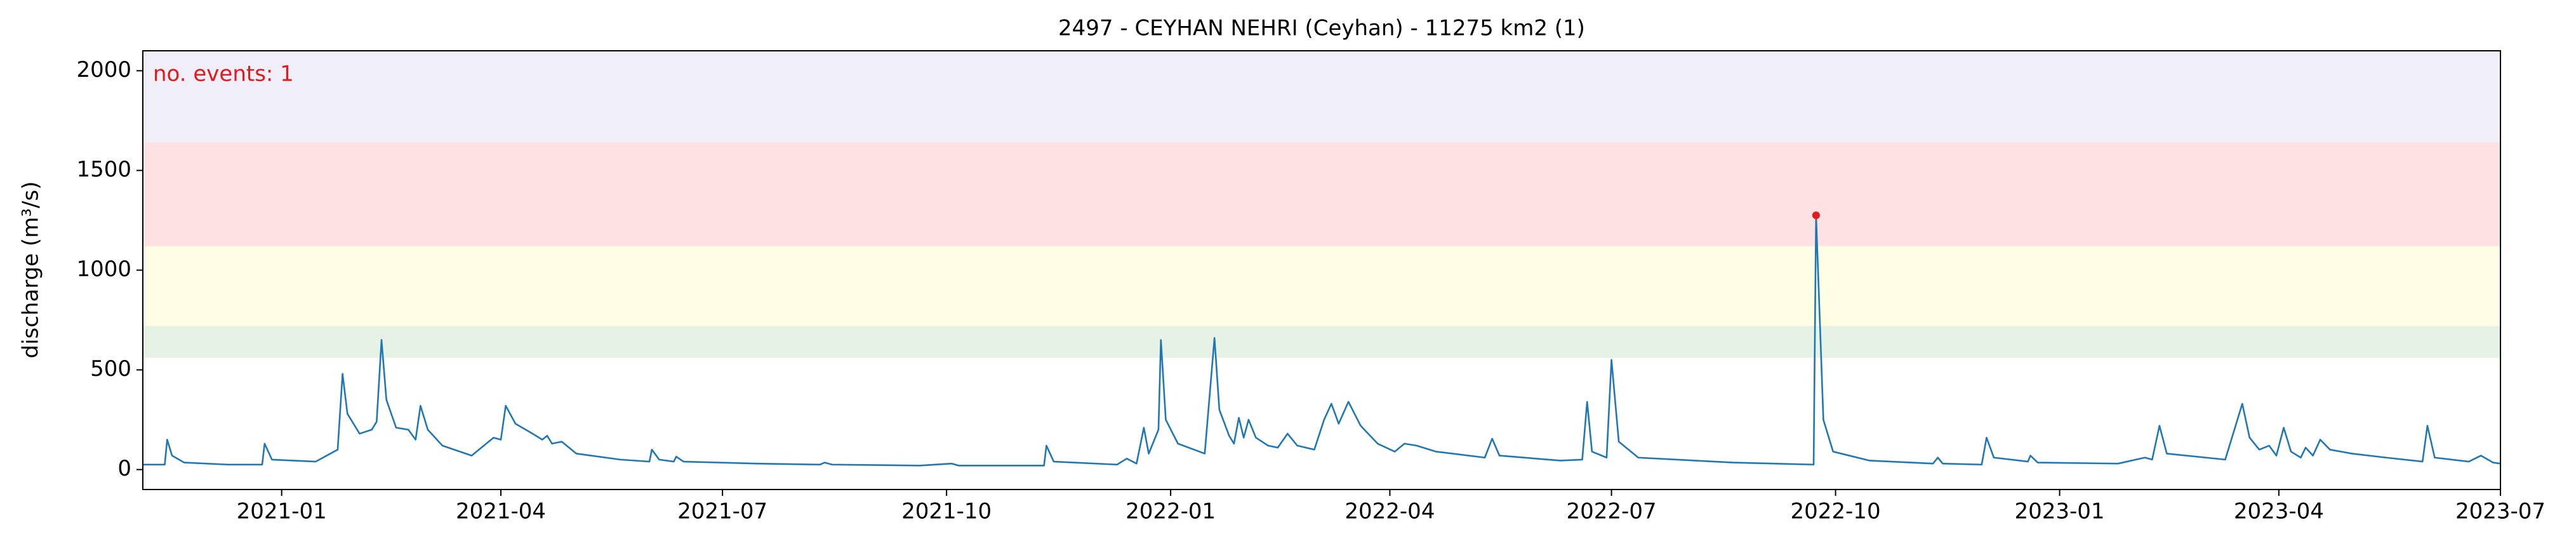  I want to click on x-tick-label: 2022-07, so click(1612, 511).